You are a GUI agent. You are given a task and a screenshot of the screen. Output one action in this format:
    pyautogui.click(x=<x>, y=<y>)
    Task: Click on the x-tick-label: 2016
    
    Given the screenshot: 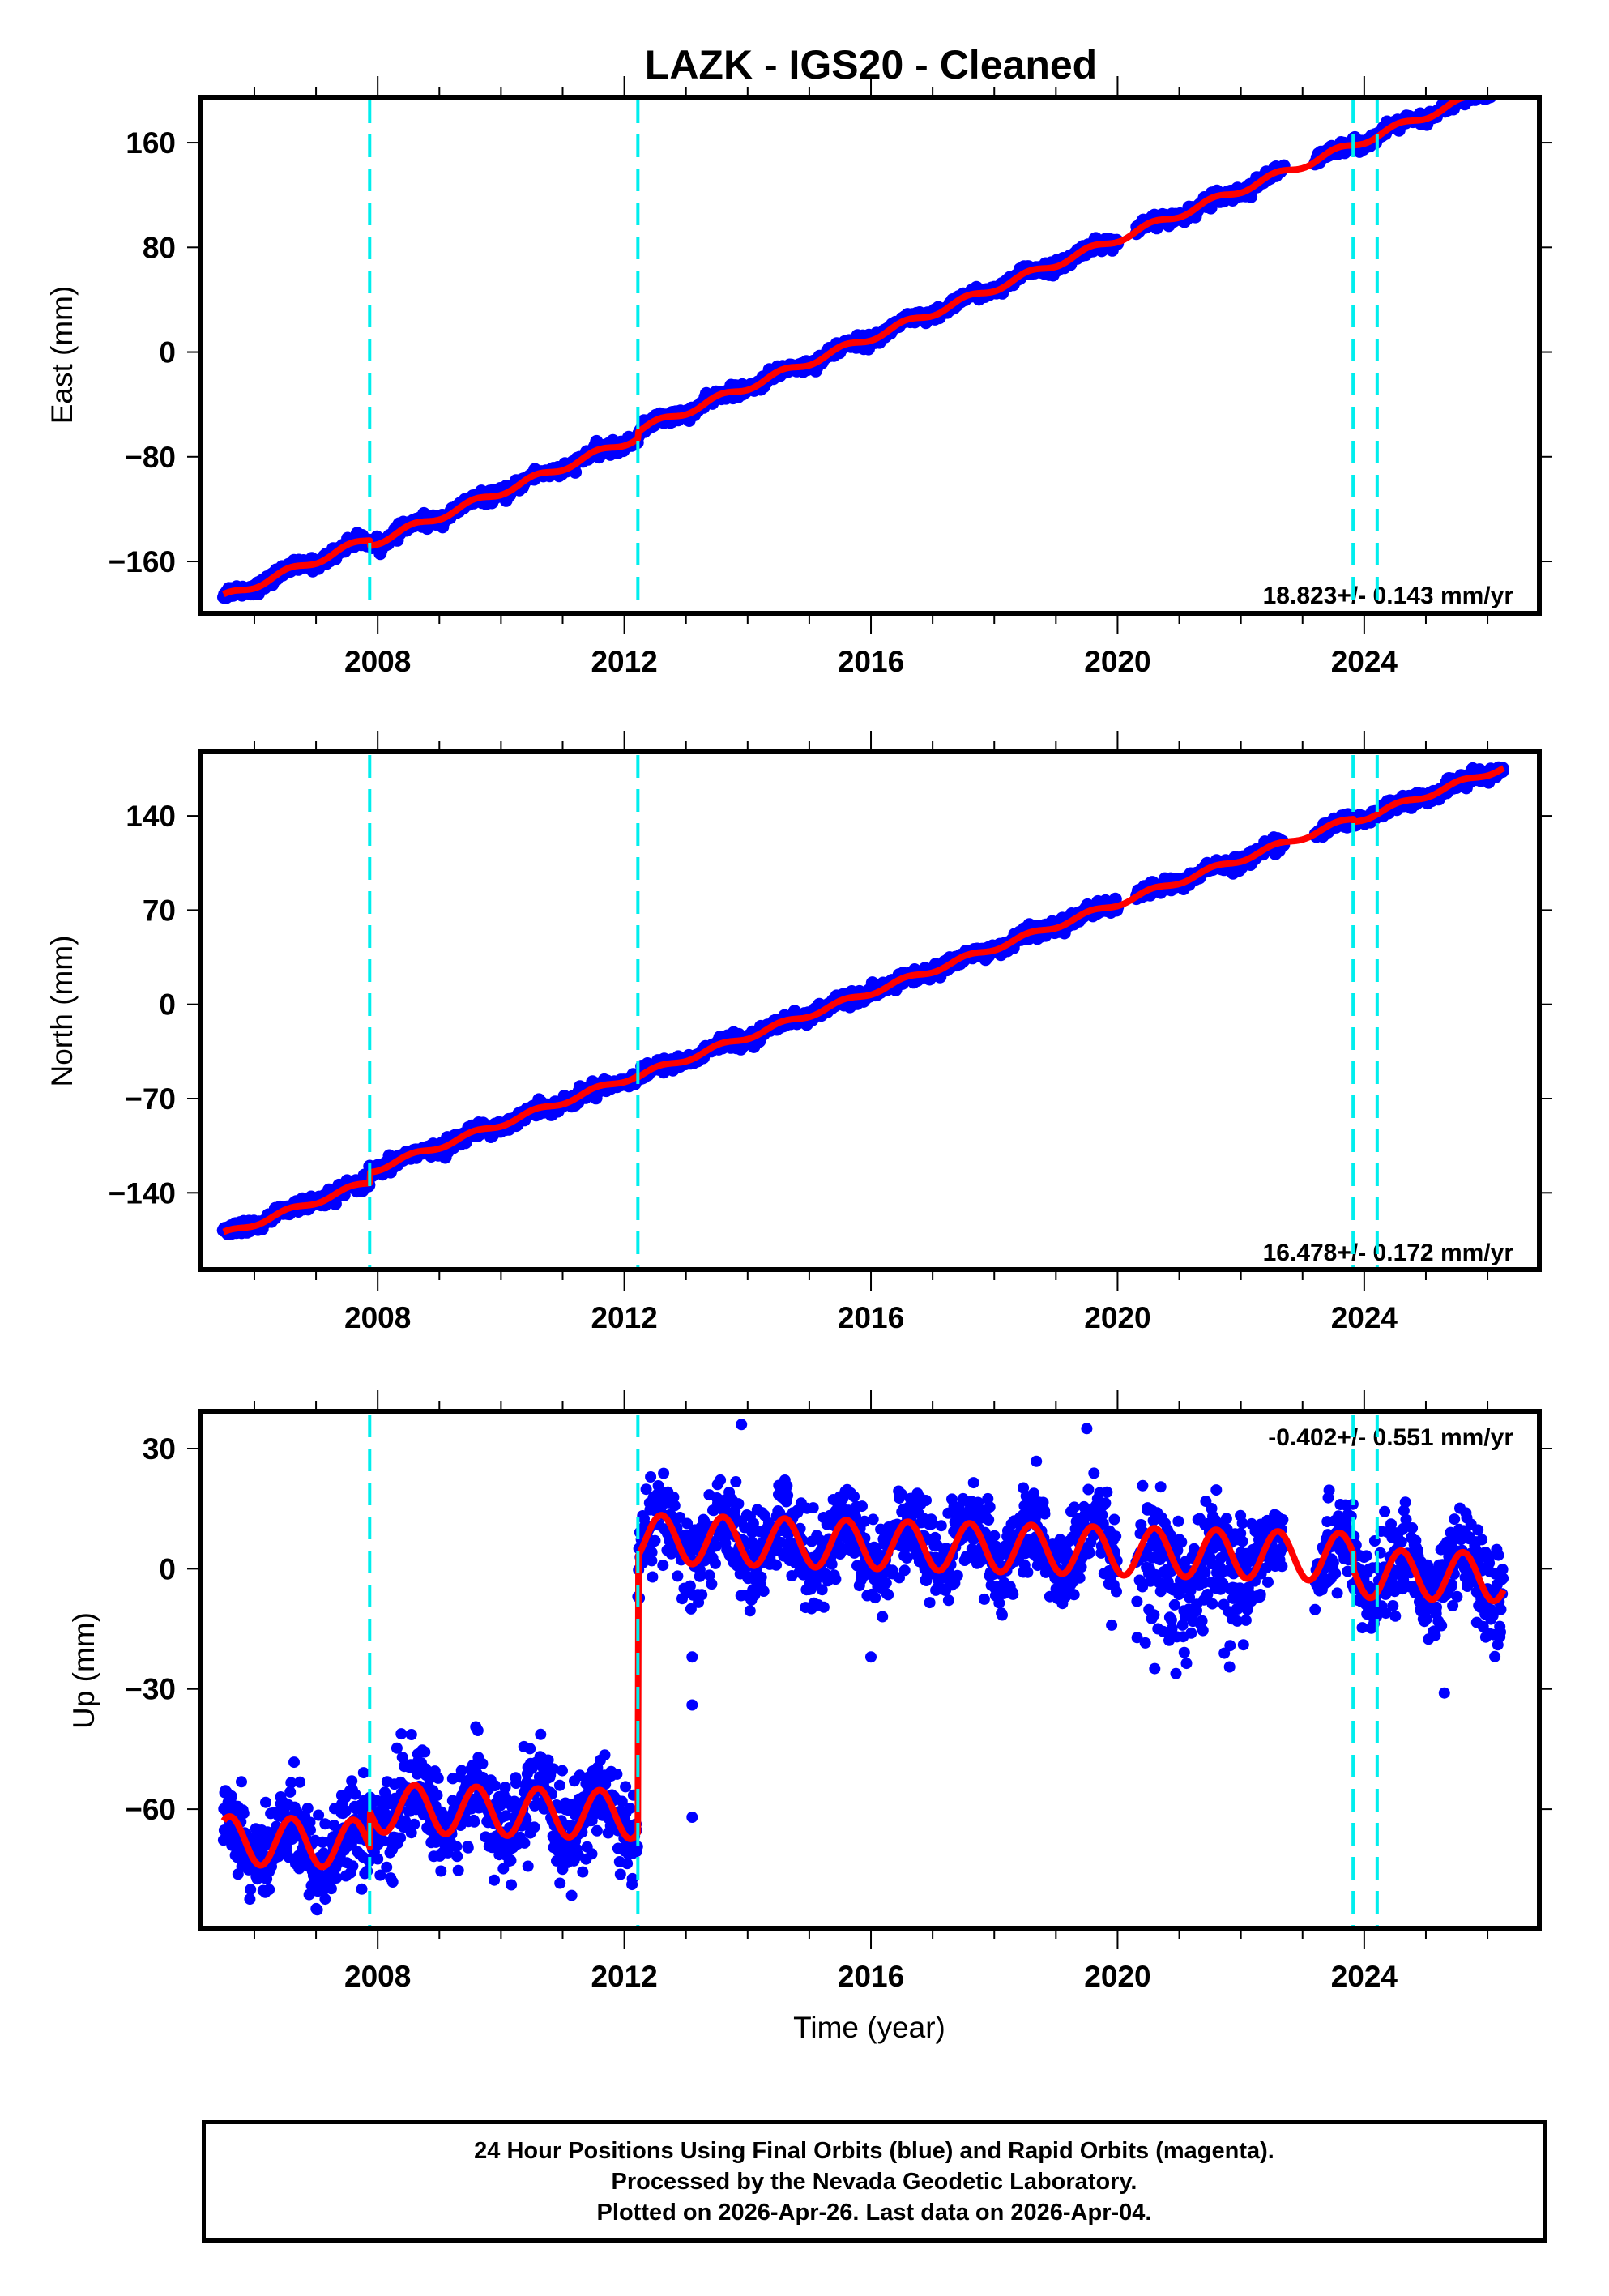 What is the action you would take?
    pyautogui.click(x=871, y=661)
    